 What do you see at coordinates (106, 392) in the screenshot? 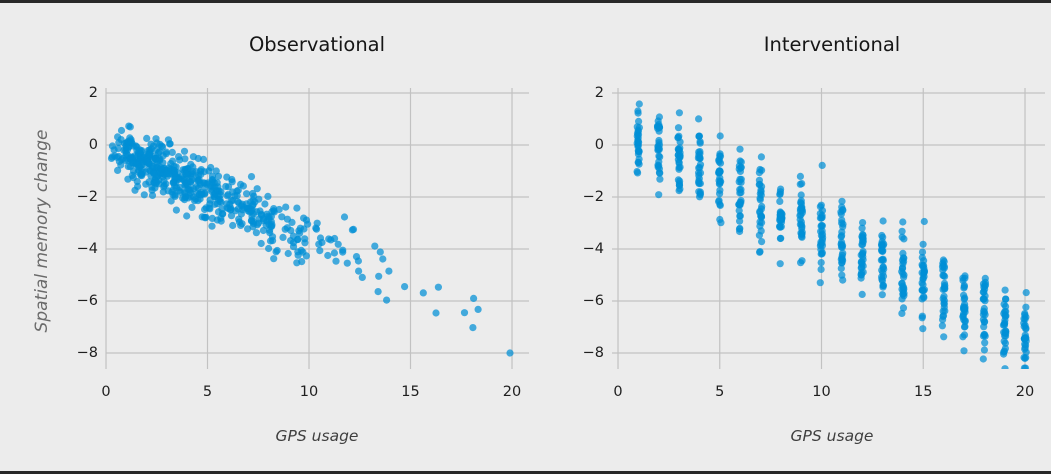
I see `x-tick-label: 0` at bounding box center [106, 392].